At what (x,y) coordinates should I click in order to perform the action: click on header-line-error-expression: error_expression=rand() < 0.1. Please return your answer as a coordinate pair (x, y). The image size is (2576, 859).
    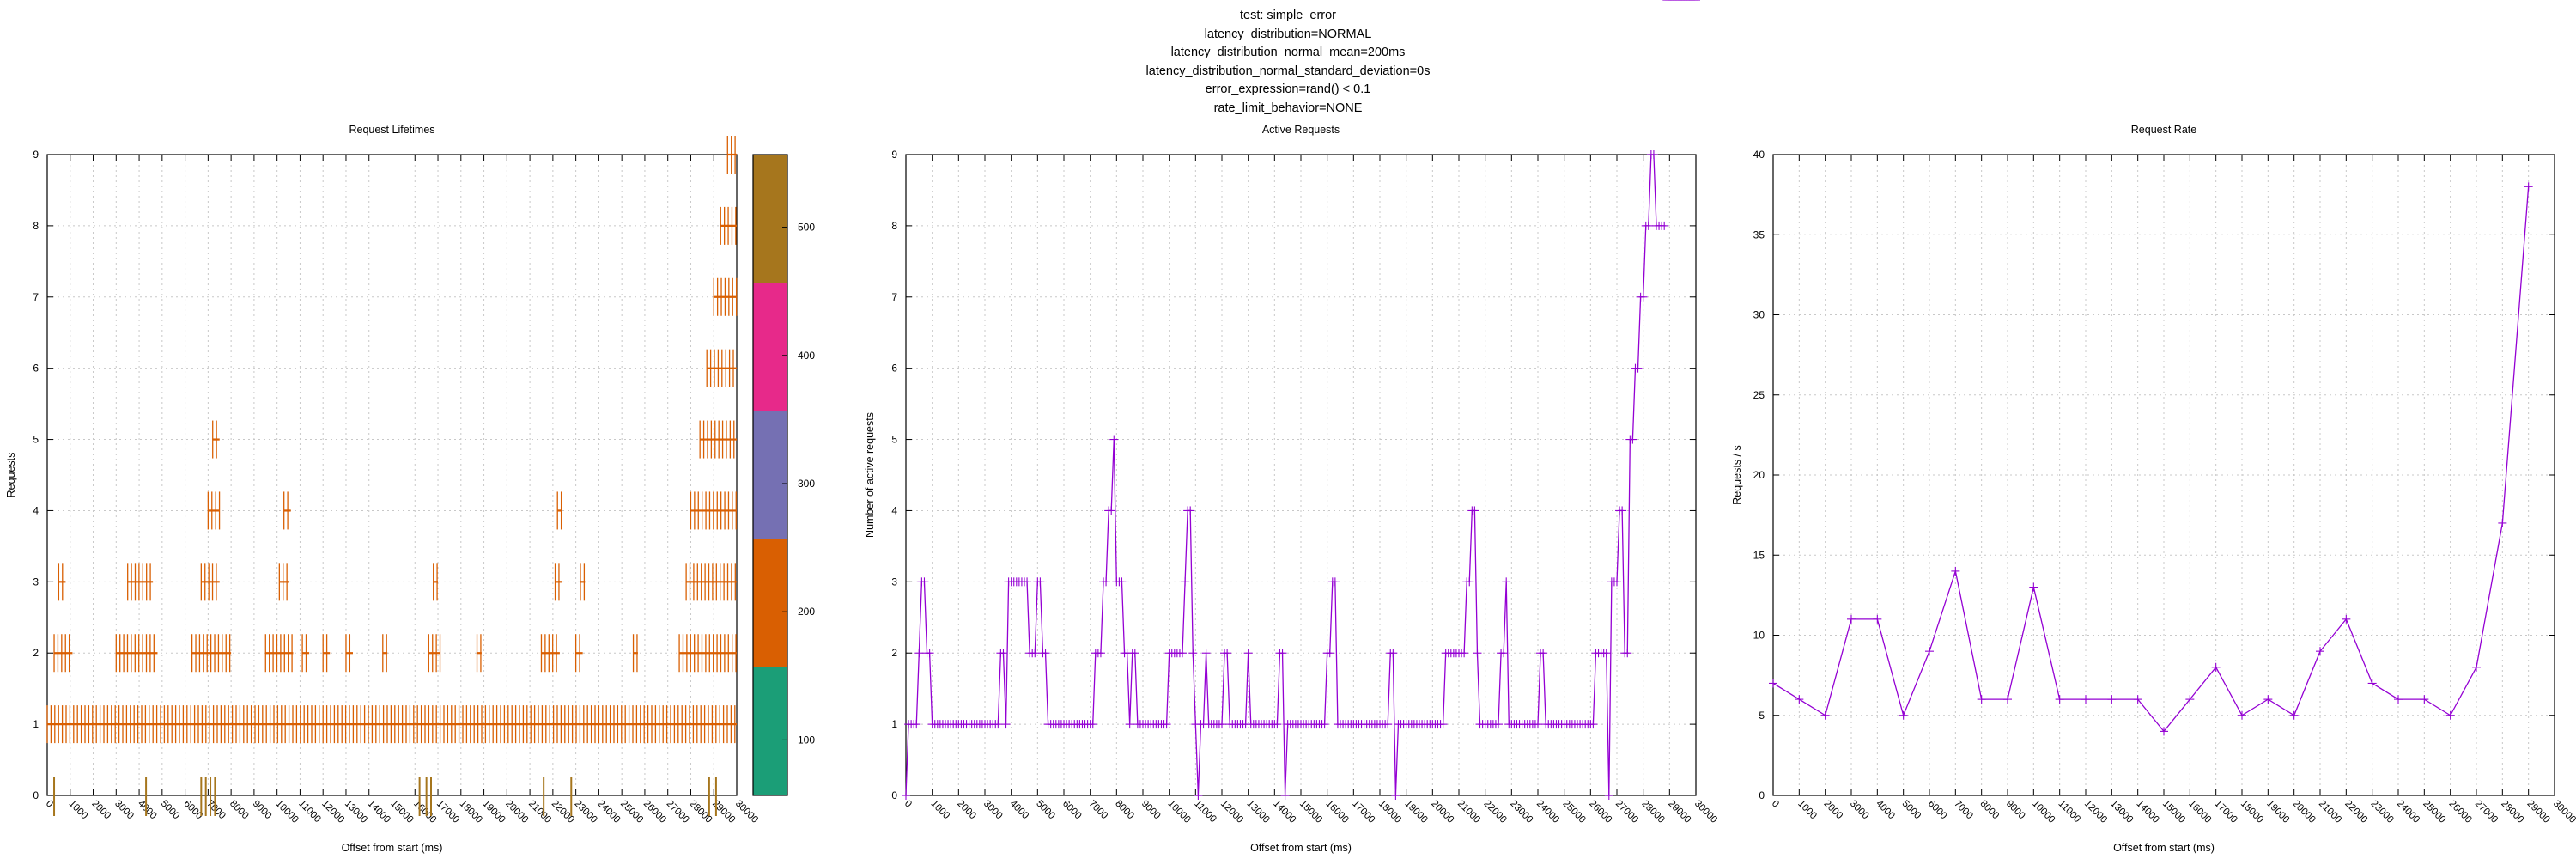
    Looking at the image, I should click on (1288, 89).